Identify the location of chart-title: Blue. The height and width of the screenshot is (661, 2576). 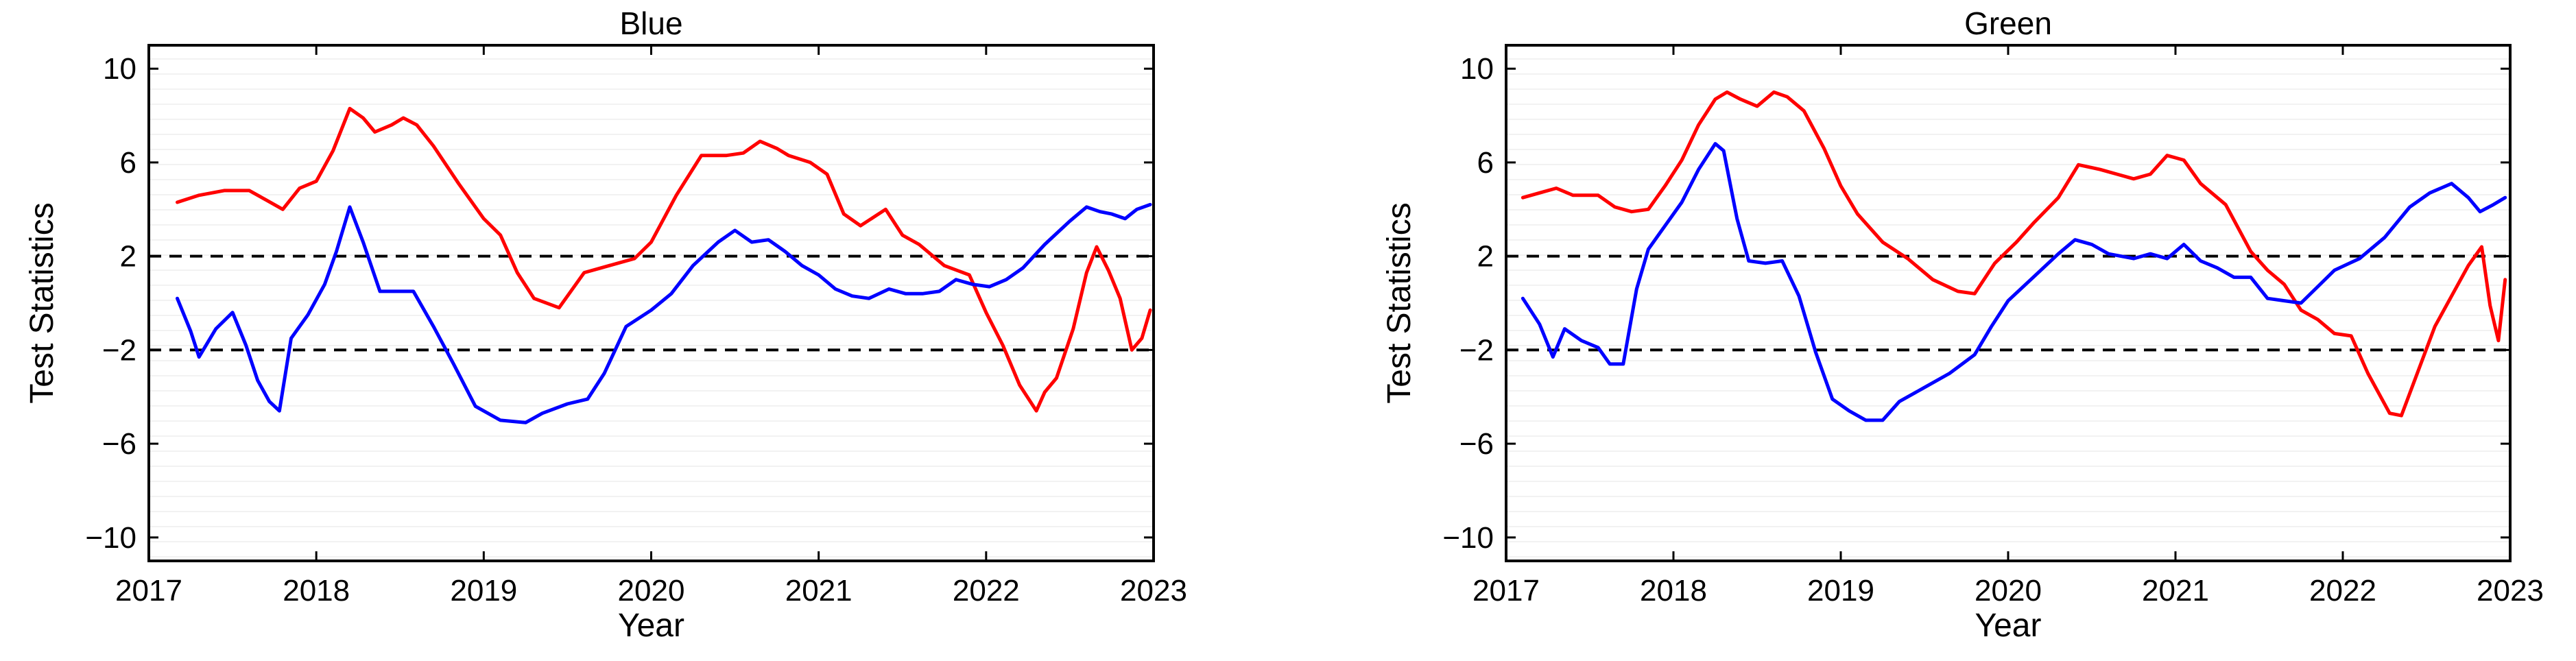
(650, 23).